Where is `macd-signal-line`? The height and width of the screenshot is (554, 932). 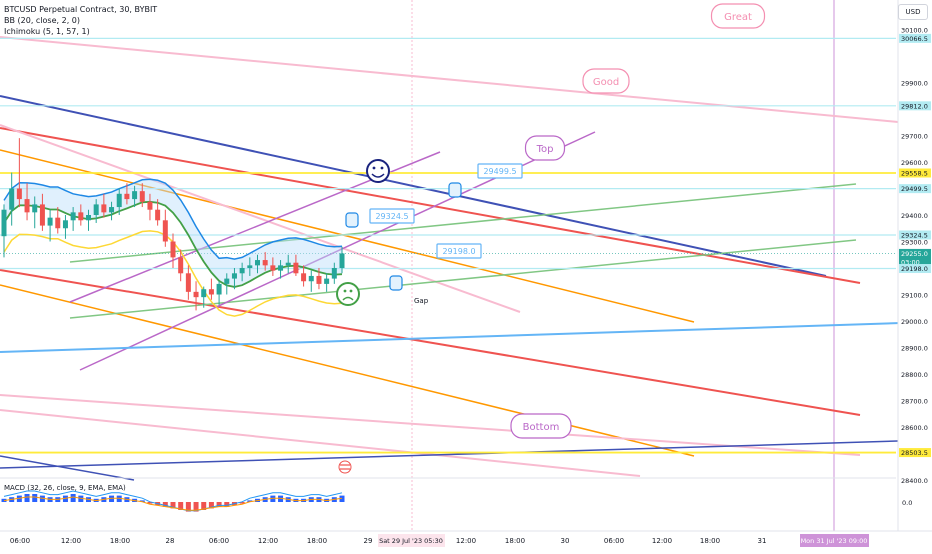 macd-signal-line is located at coordinates (173, 503).